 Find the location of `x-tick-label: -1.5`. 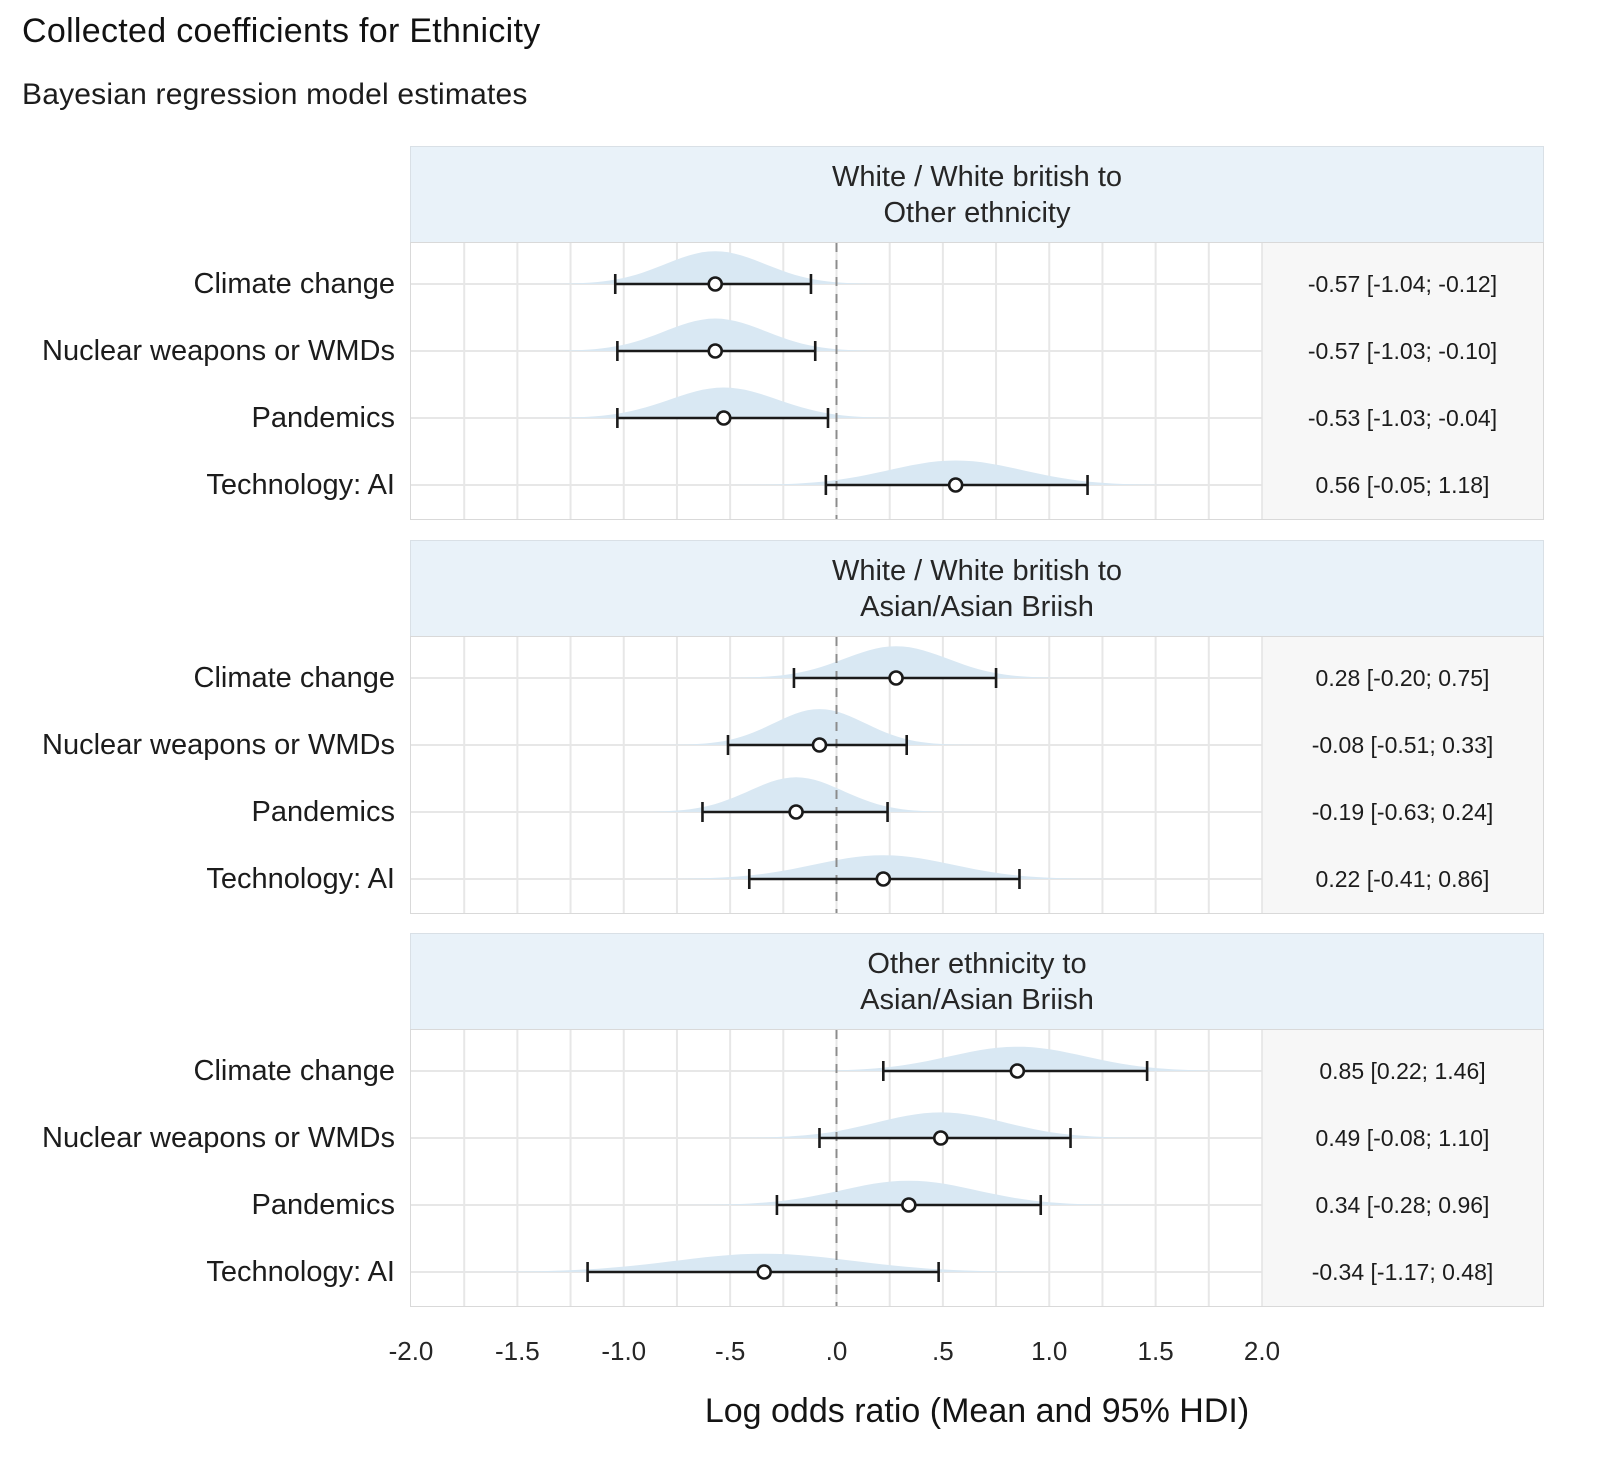

x-tick-label: -1.5 is located at coordinates (517, 1351).